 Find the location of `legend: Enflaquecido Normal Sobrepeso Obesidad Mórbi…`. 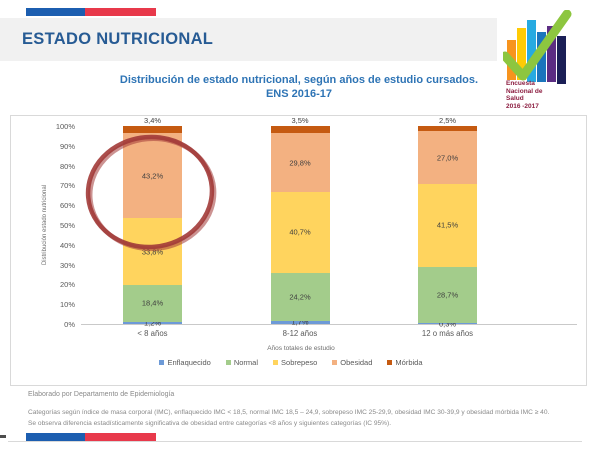

legend: Enflaquecido Normal Sobrepeso Obesidad Mórbi… is located at coordinates (291, 362).